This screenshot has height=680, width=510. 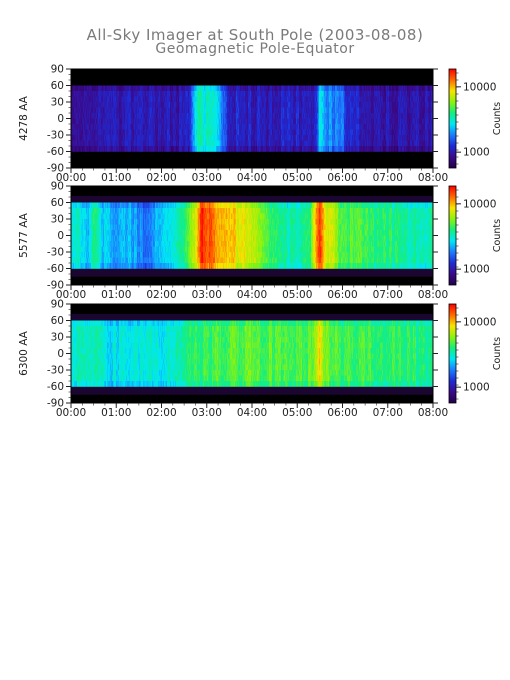 What do you see at coordinates (116, 178) in the screenshot?
I see `x-tick-label: 01:00` at bounding box center [116, 178].